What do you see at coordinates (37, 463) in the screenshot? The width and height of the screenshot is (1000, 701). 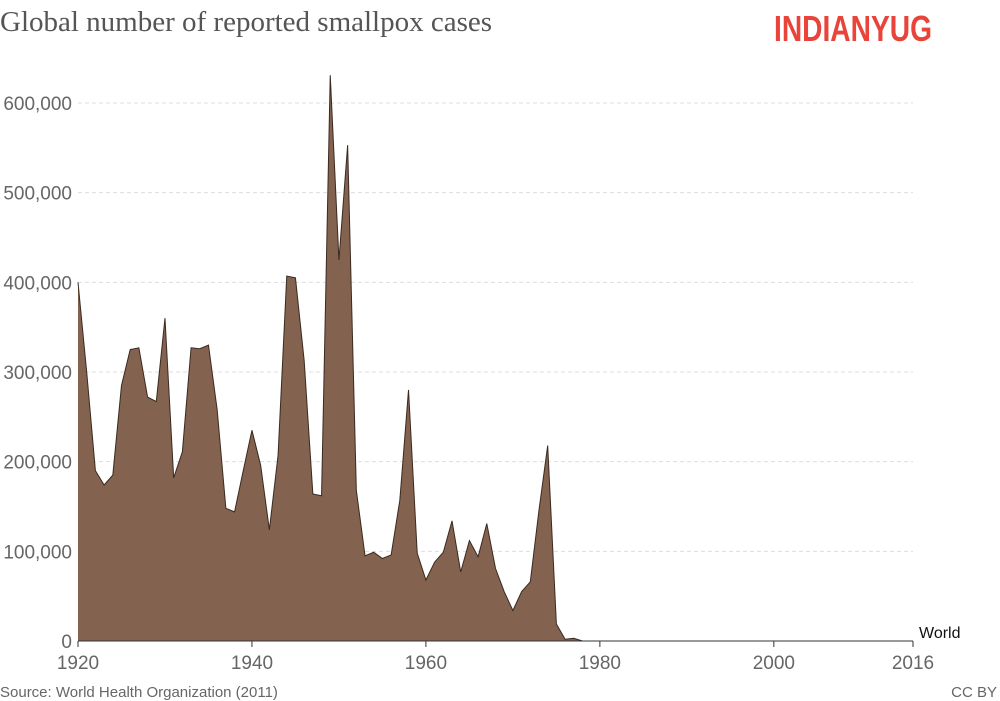 I see `y-tick-label: 200,000` at bounding box center [37, 463].